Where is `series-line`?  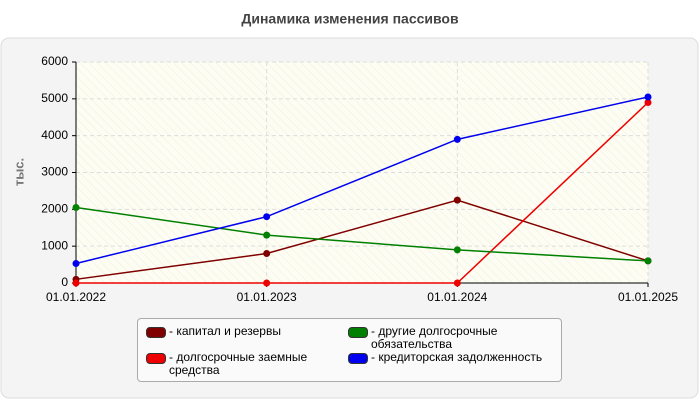 series-line is located at coordinates (362, 234).